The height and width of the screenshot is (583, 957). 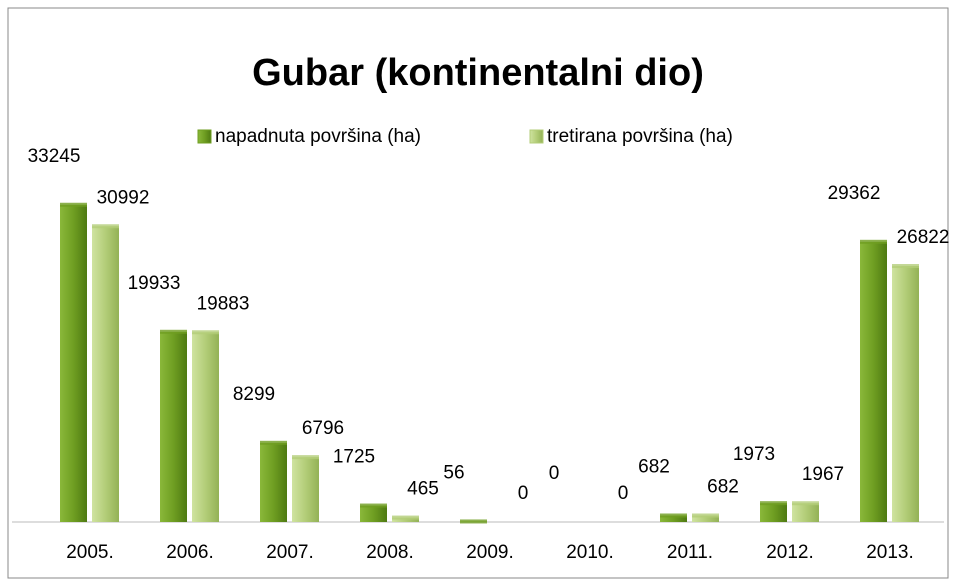 What do you see at coordinates (690, 552) in the screenshot?
I see `x-tick-label: 2011.` at bounding box center [690, 552].